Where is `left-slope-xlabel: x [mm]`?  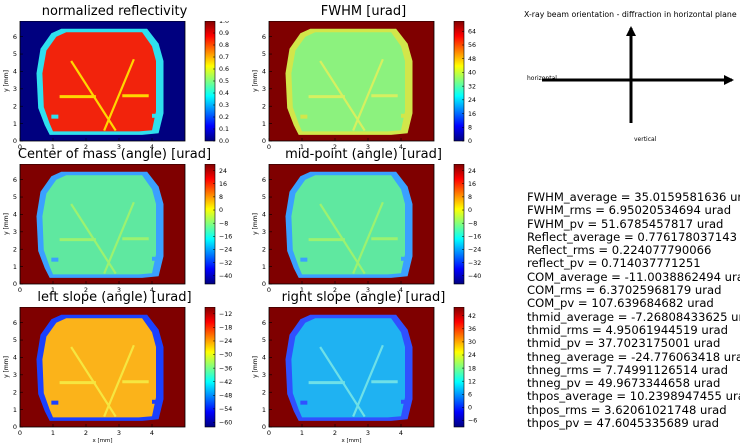 left-slope-xlabel: x [mm] is located at coordinates (102, 441).